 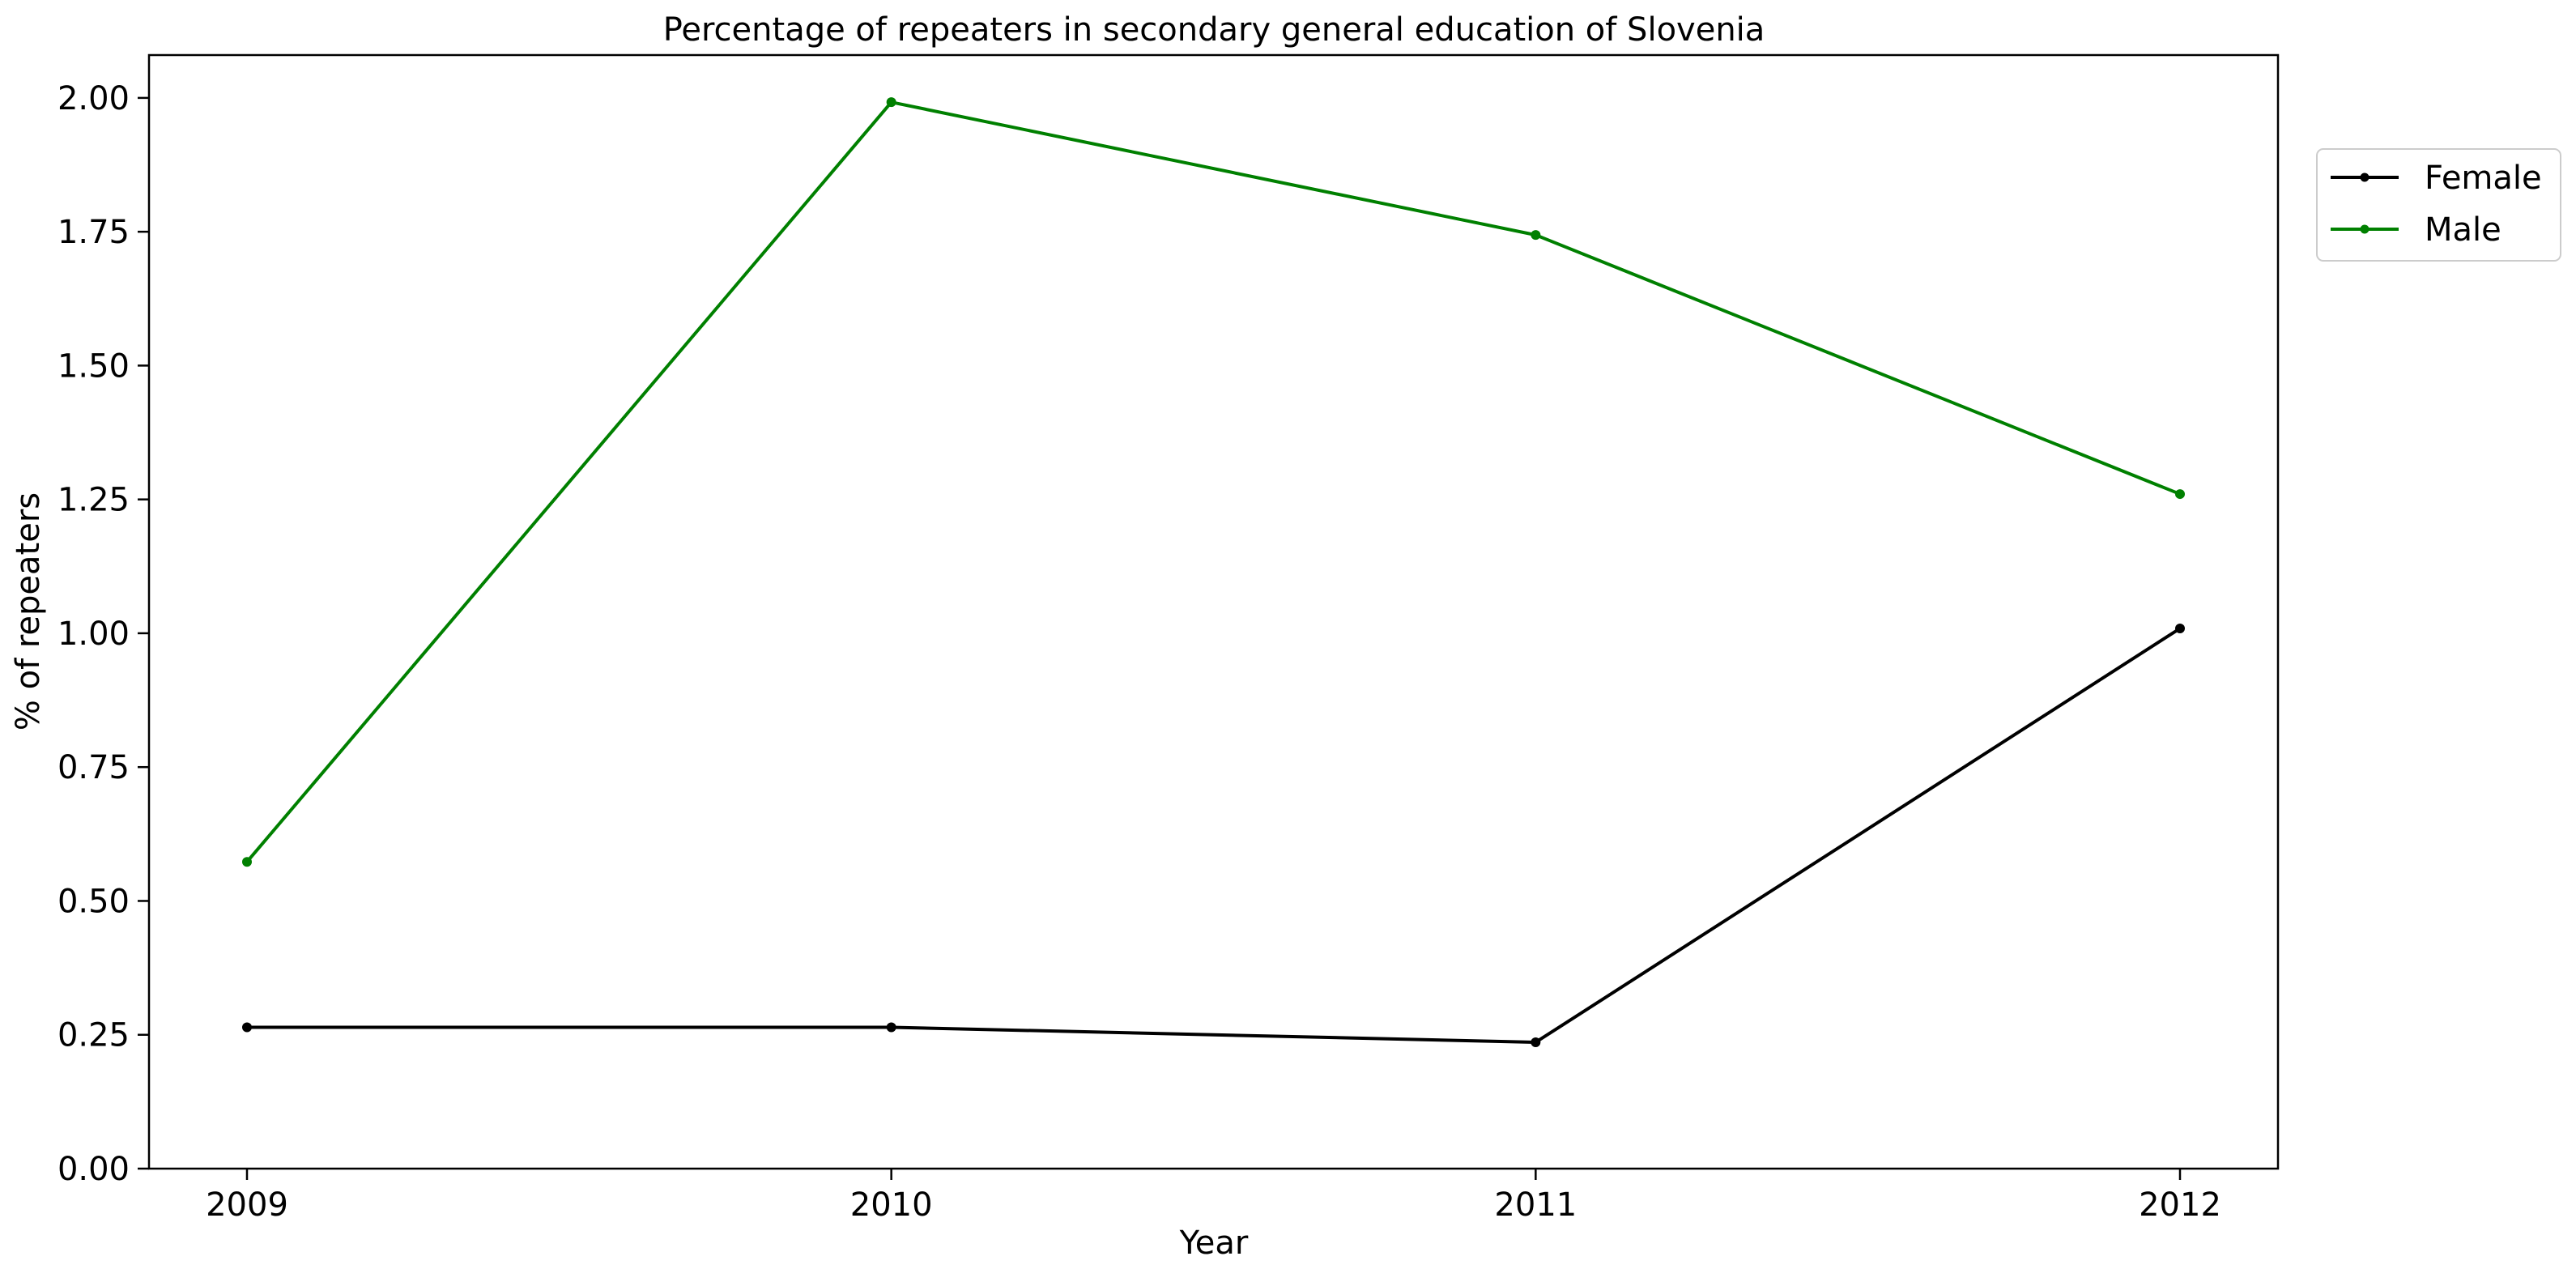 What do you see at coordinates (247, 1205) in the screenshot?
I see `x-tick-label: 2009` at bounding box center [247, 1205].